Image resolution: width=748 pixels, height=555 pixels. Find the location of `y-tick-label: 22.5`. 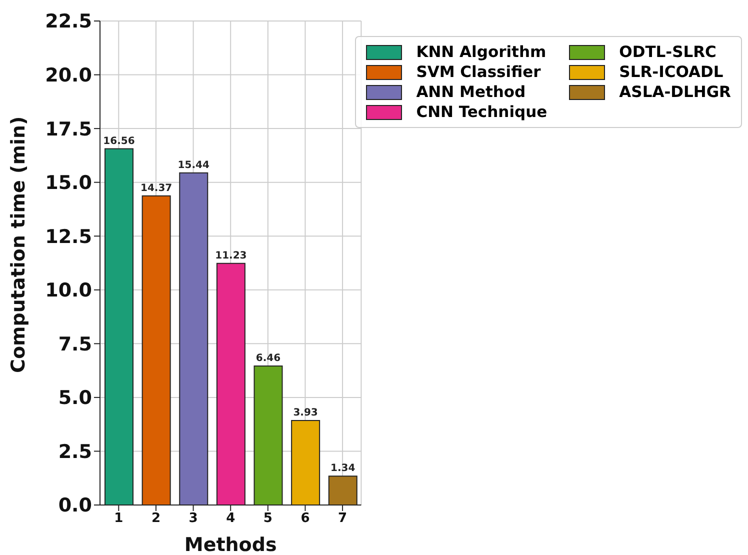

y-tick-label: 22.5 is located at coordinates (68, 21).